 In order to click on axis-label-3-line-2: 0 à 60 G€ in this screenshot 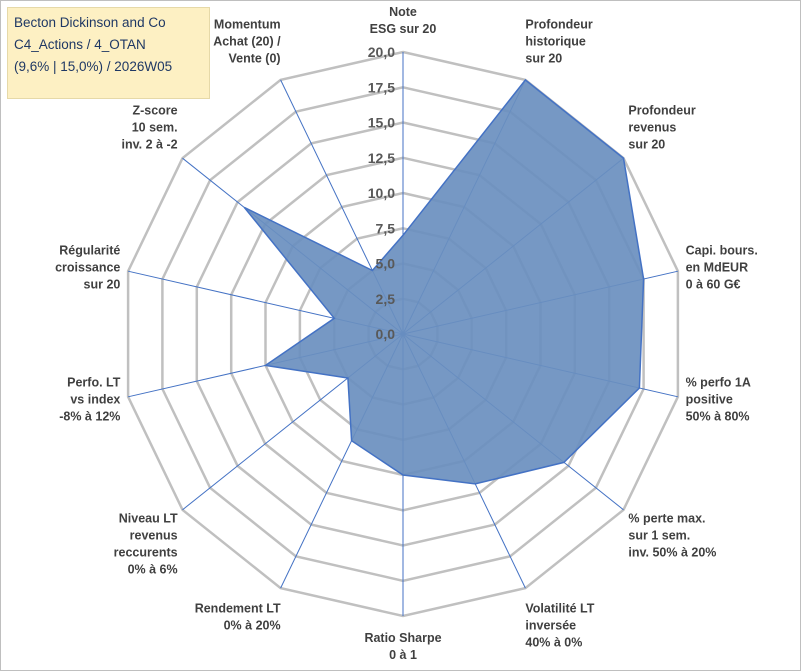, I will do `click(713, 285)`.